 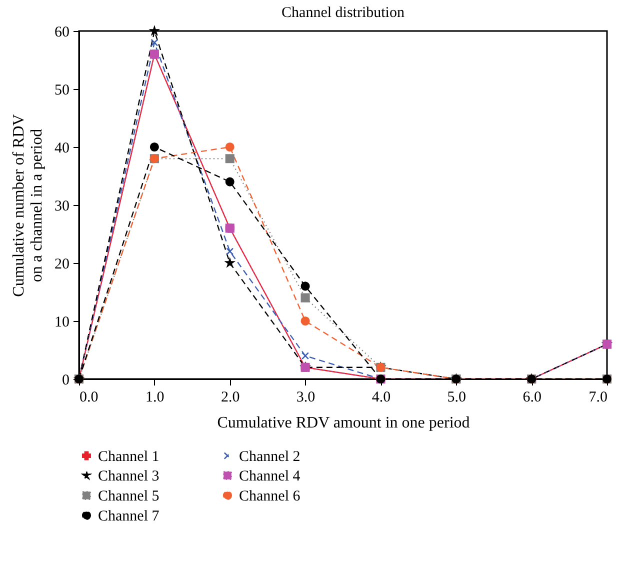 What do you see at coordinates (155, 398) in the screenshot?
I see `x-tick-label: 1.0` at bounding box center [155, 398].